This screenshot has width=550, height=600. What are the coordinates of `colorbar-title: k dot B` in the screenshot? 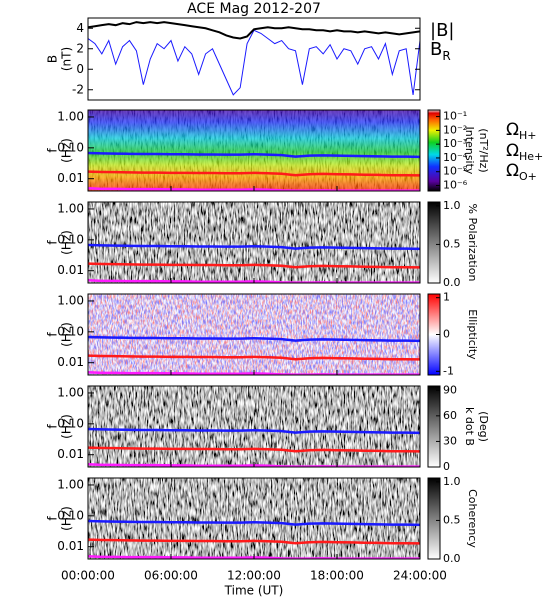 It's located at (469, 426).